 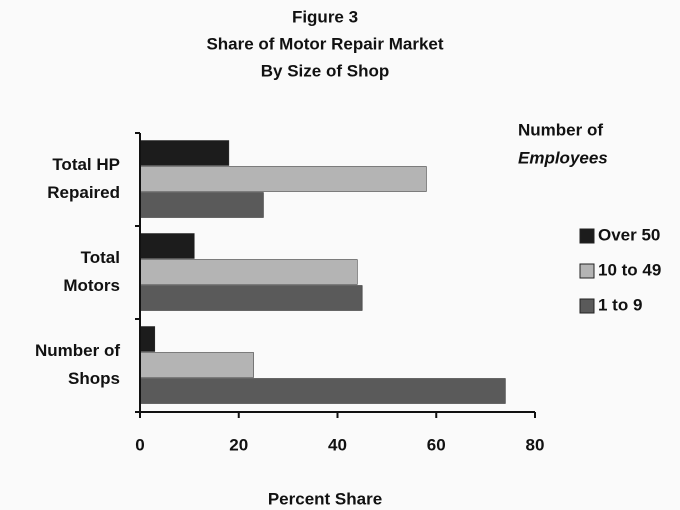 I want to click on chart-title: By Size of Shop, so click(x=325, y=70).